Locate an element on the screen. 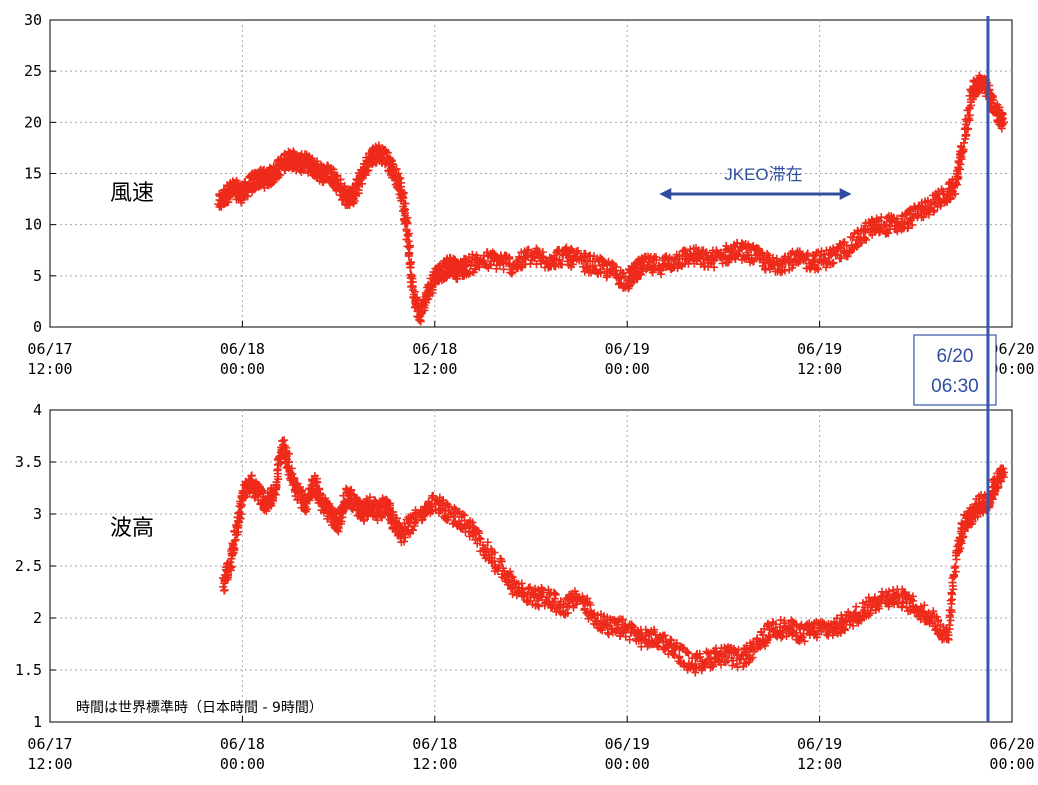  highlight-time-box is located at coordinates (955, 370).